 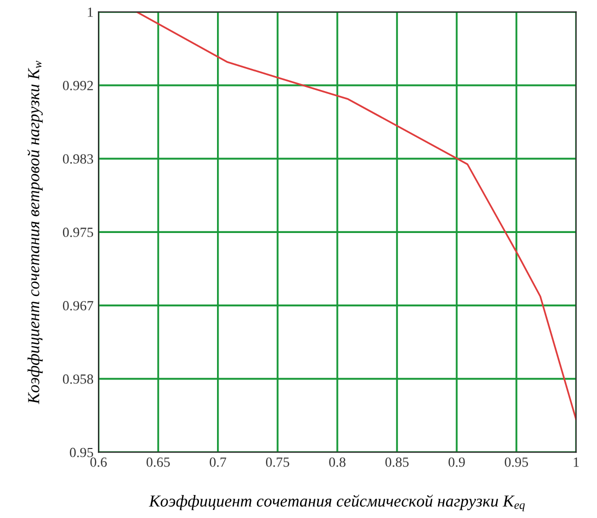 I want to click on x-tick-label: 0.7, so click(x=218, y=462).